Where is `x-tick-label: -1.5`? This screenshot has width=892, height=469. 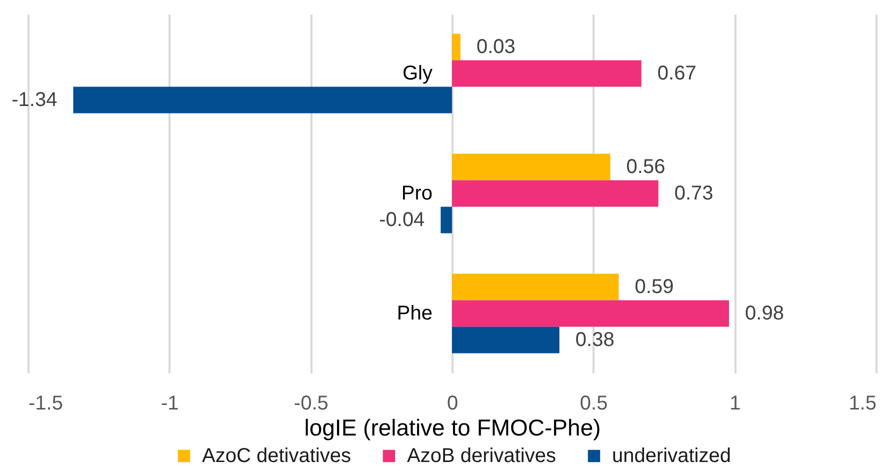 x-tick-label: -1.5 is located at coordinates (45, 403).